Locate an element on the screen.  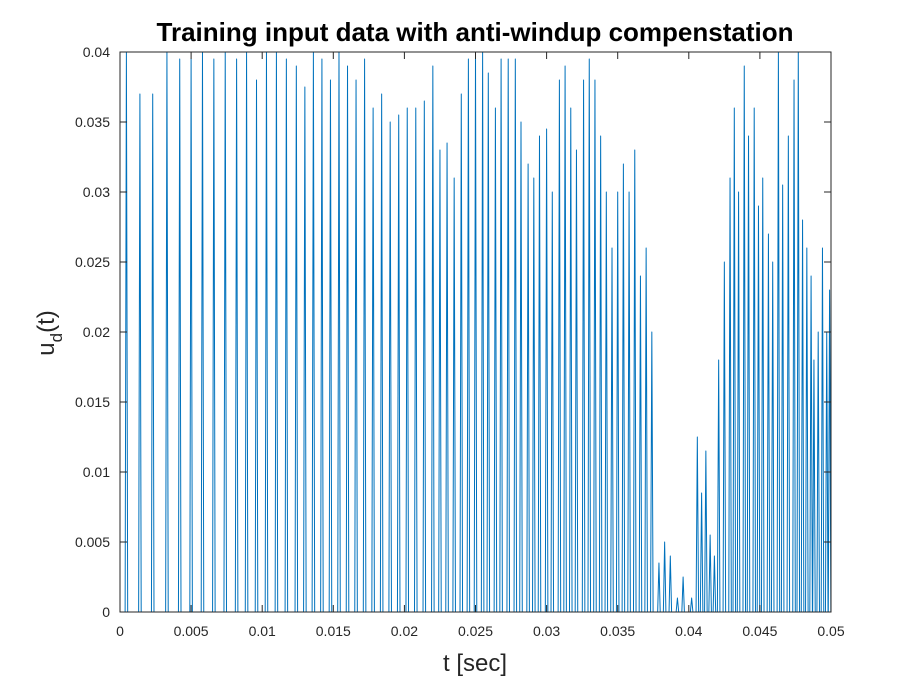
y-axis-label-subscript: d is located at coordinates (56, 337).